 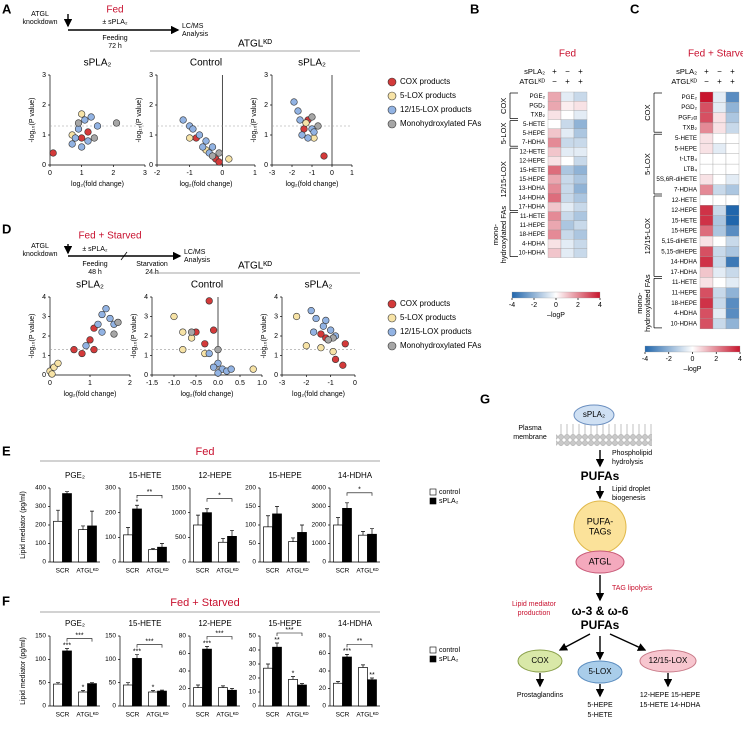 I want to click on pathway-shape, so click(x=540, y=661).